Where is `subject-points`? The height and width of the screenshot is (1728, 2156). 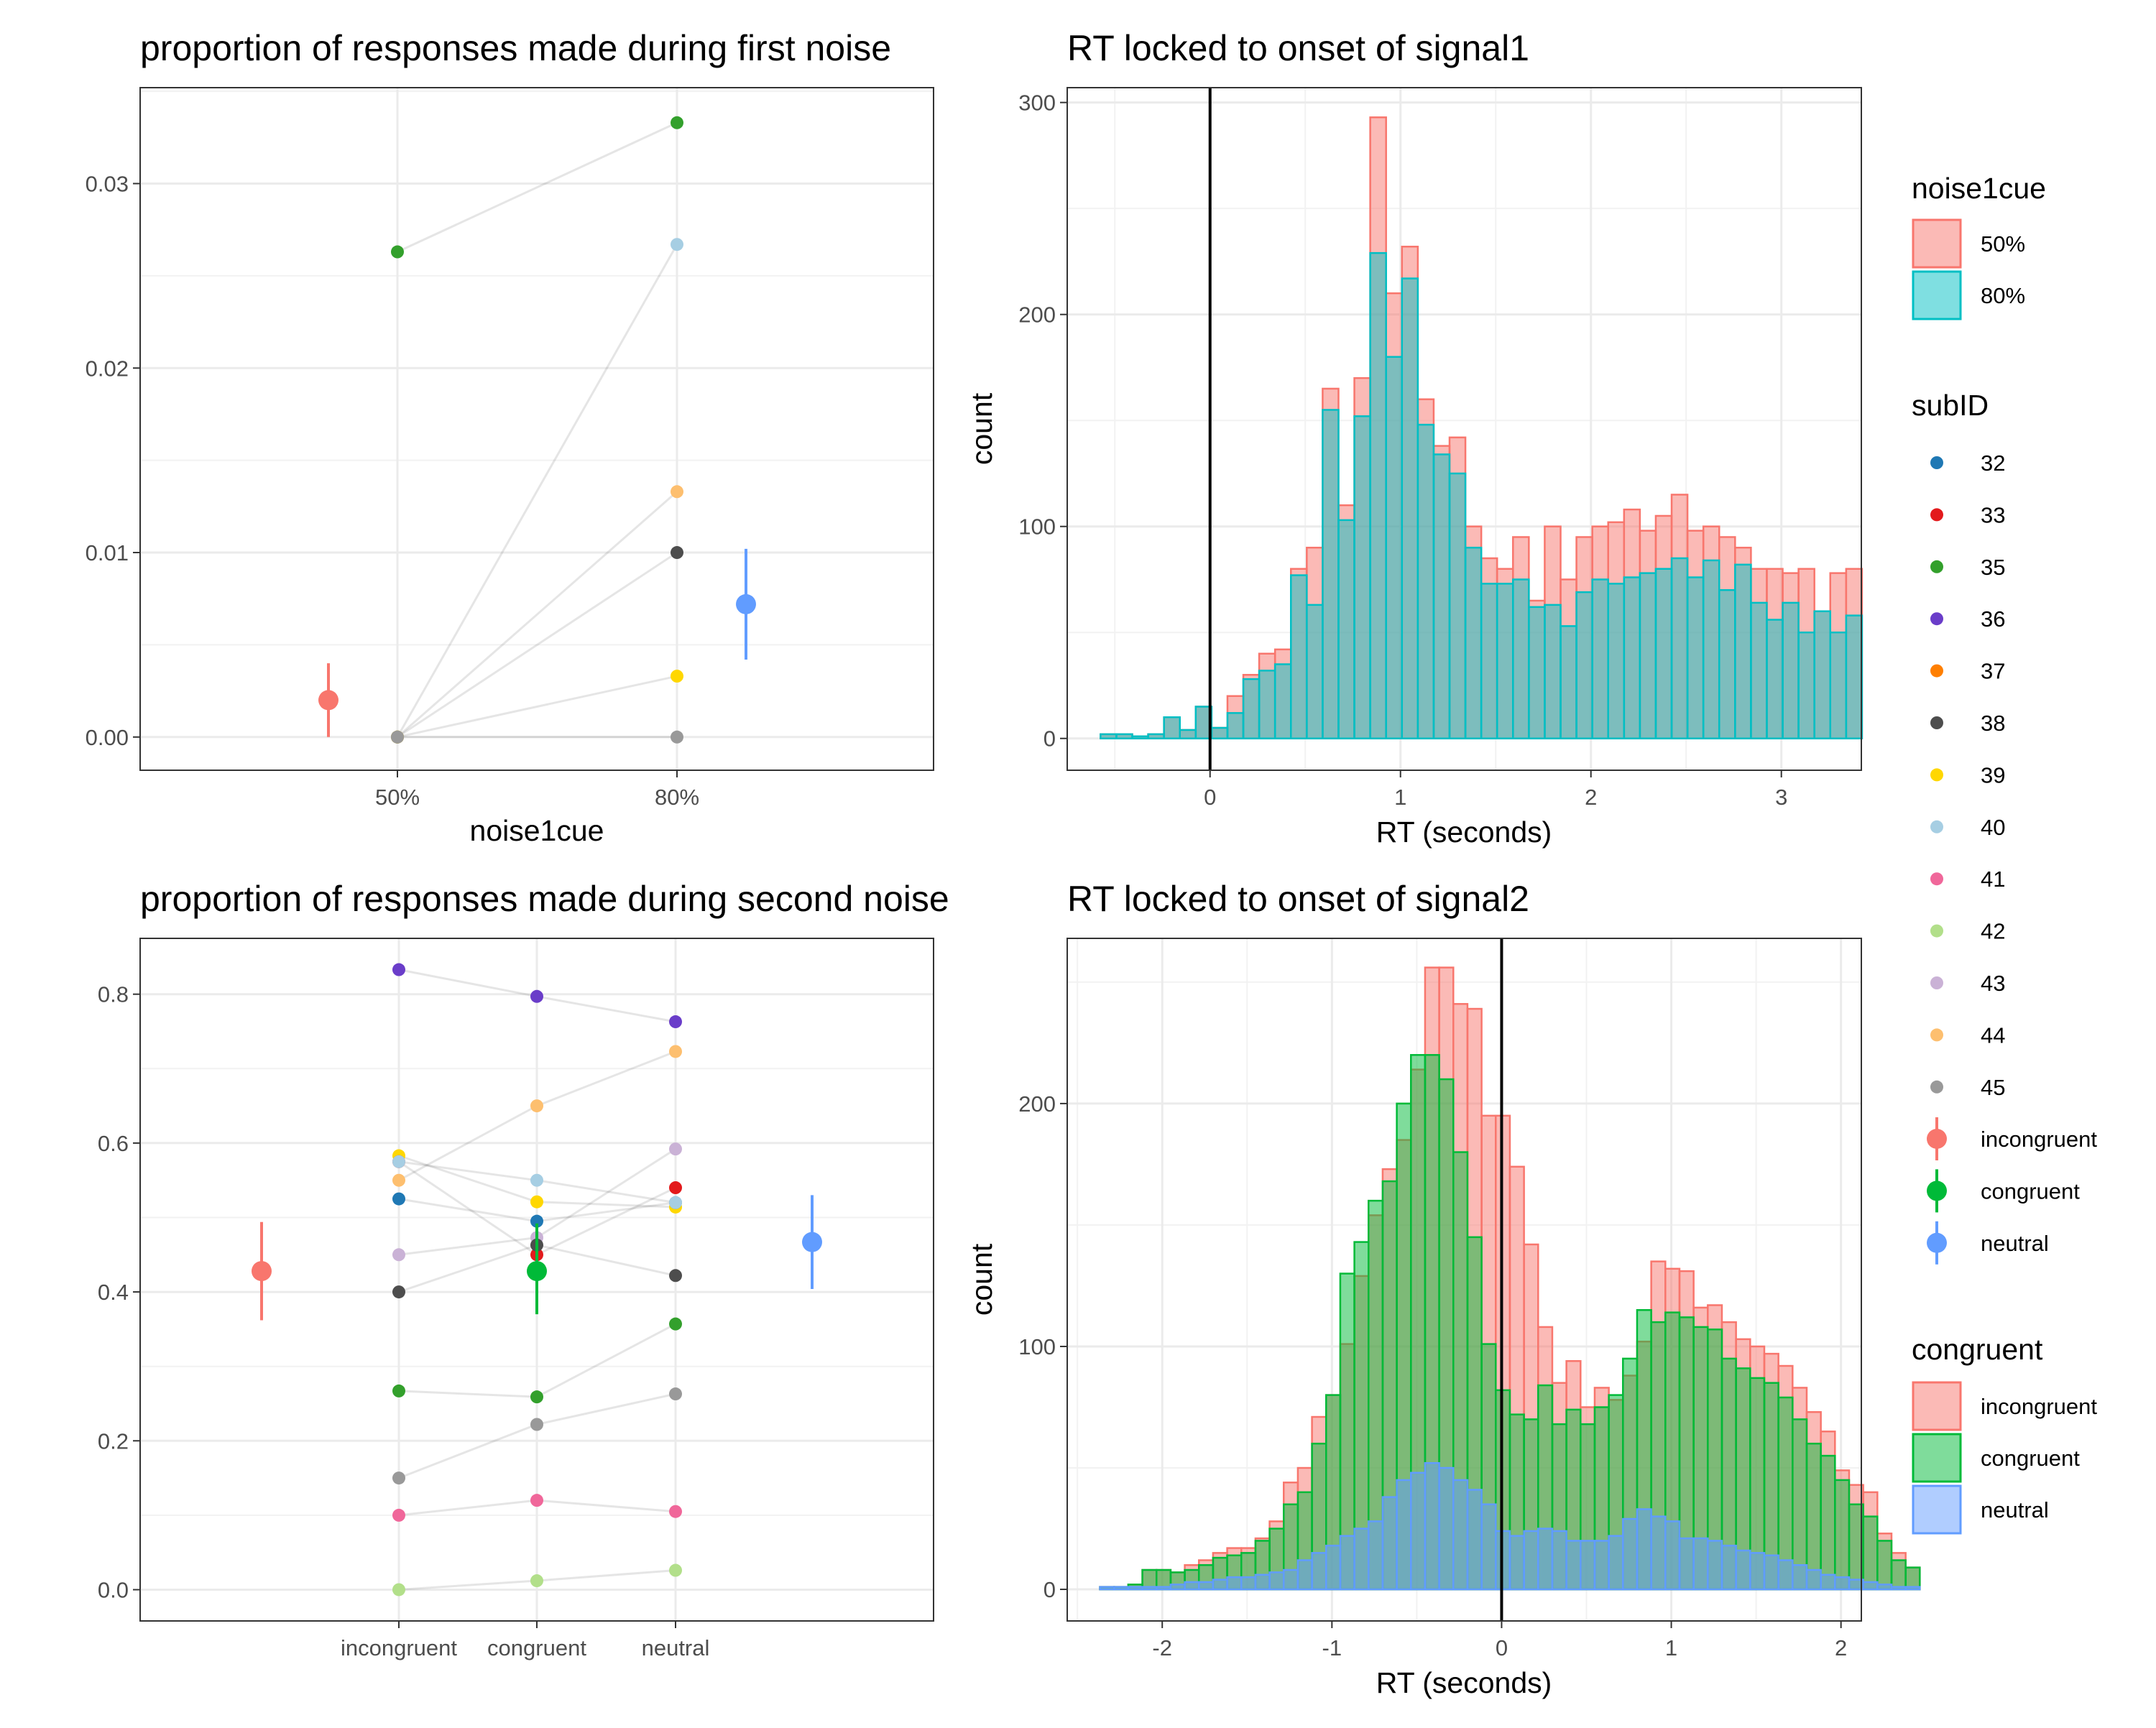 subject-points is located at coordinates (537, 1280).